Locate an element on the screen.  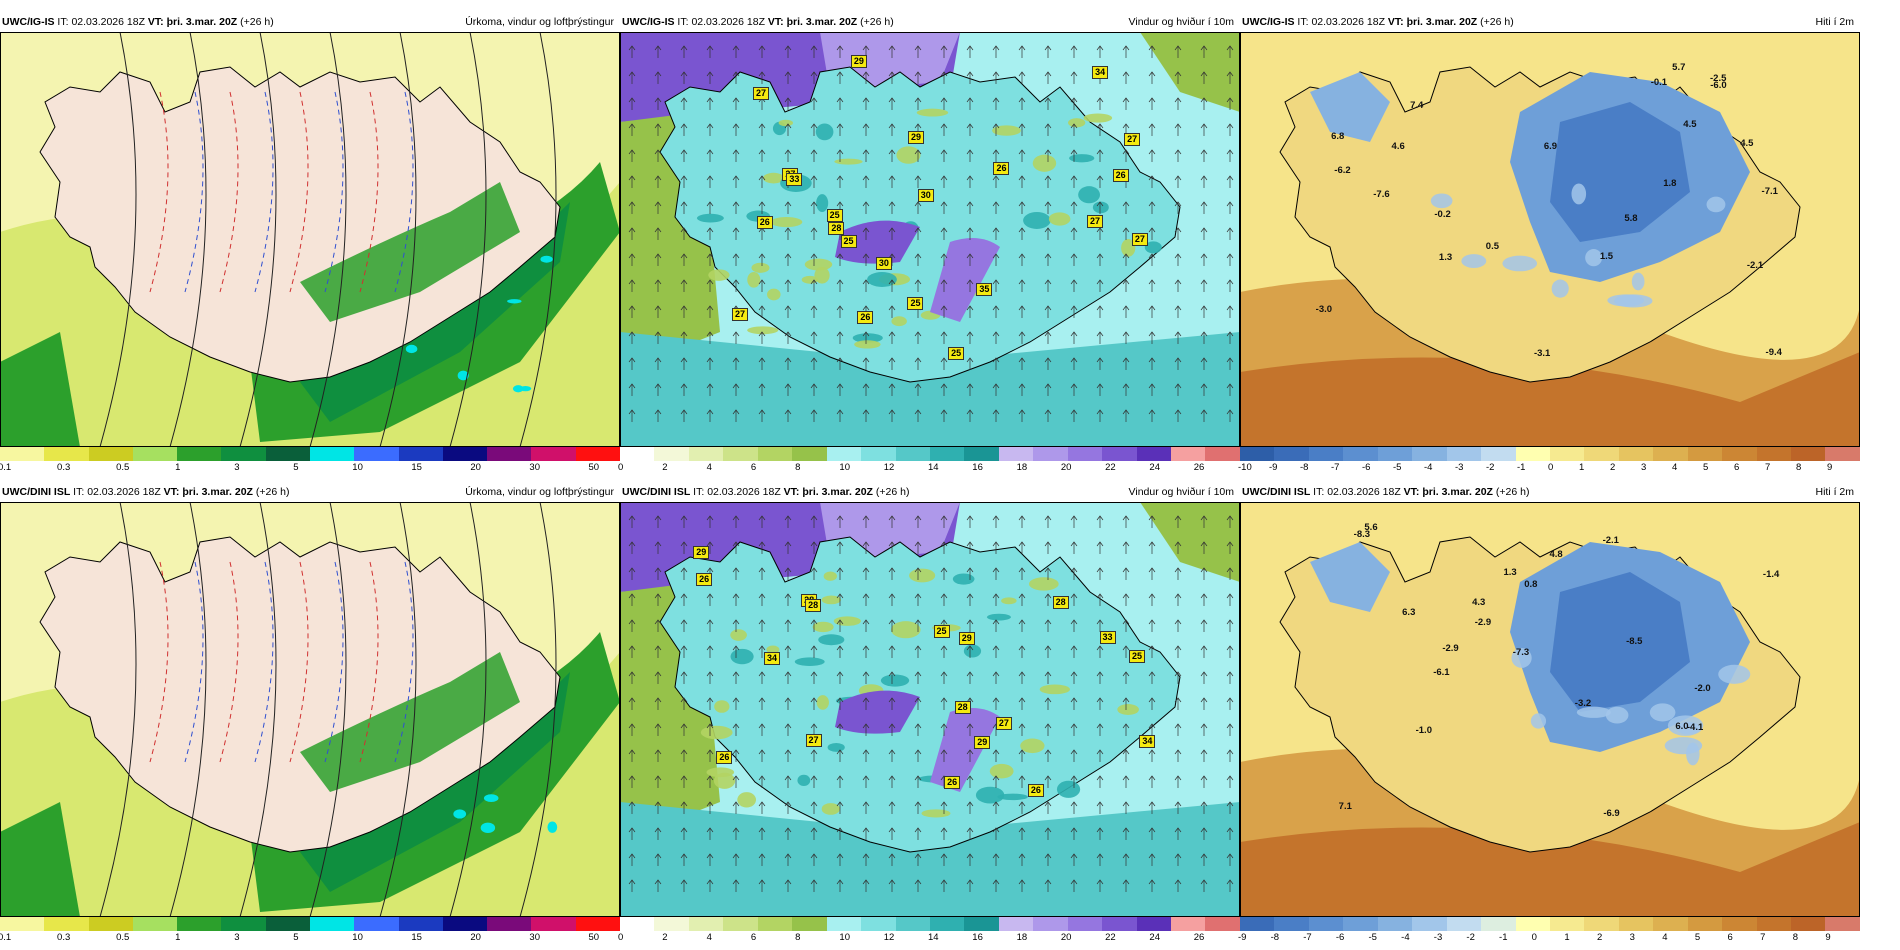
temperature-value: 4.5 is located at coordinates (1690, 124).